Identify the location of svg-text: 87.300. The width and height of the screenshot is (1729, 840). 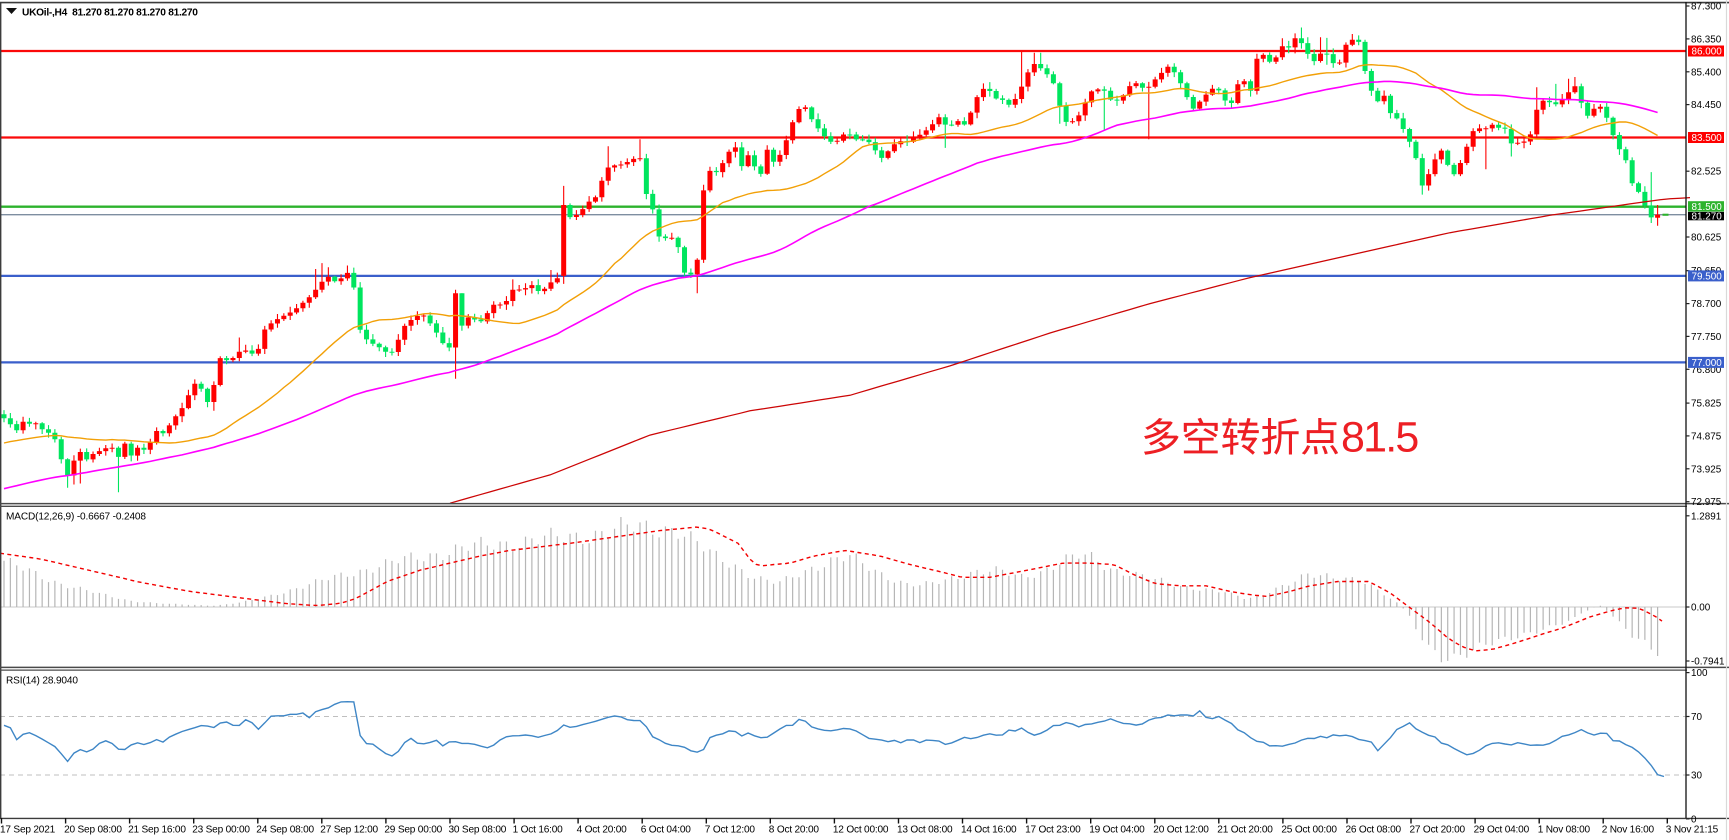
(1706, 7).